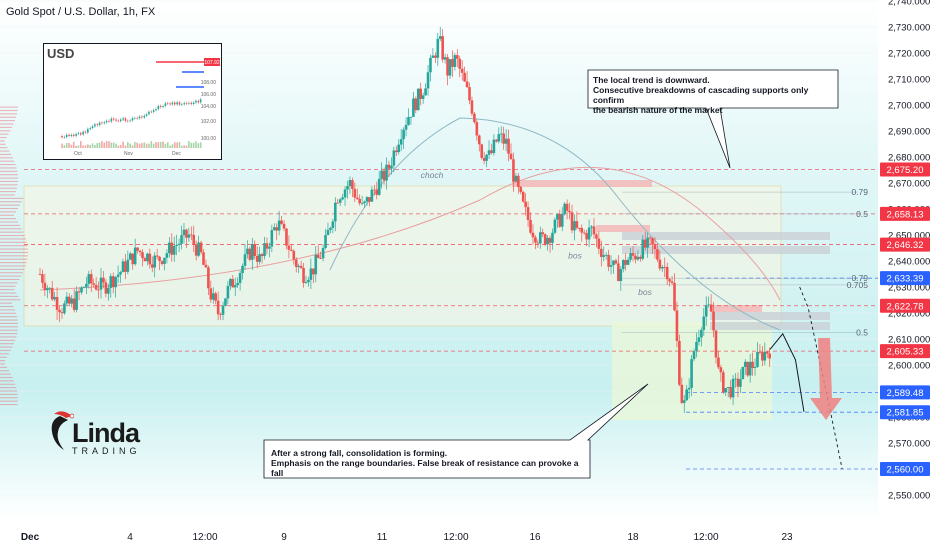 This screenshot has height=555, width=932. I want to click on price-tick-label: 2,730.000, so click(909, 28).